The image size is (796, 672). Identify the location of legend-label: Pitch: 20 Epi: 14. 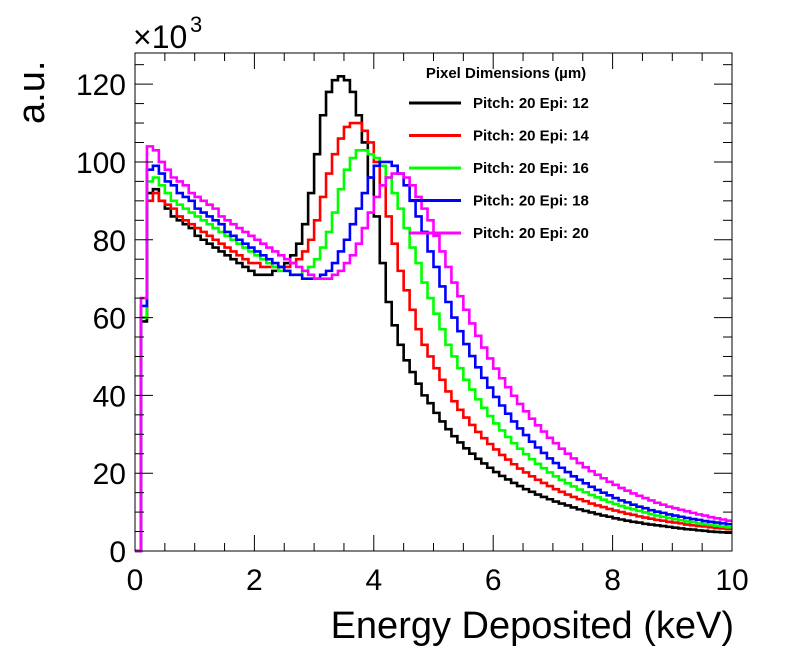
(531, 136).